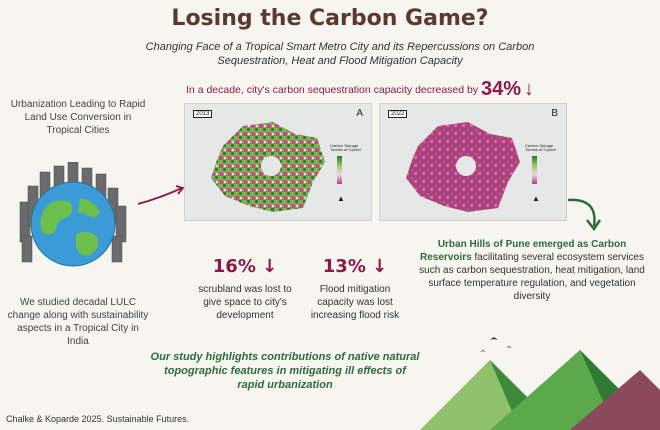  Describe the element at coordinates (203, 114) in the screenshot. I see `map-year: 2013` at that location.